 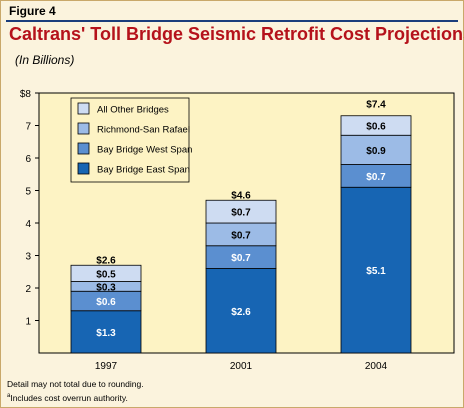 What do you see at coordinates (106, 261) in the screenshot?
I see `bar-total-label: $2.6` at bounding box center [106, 261].